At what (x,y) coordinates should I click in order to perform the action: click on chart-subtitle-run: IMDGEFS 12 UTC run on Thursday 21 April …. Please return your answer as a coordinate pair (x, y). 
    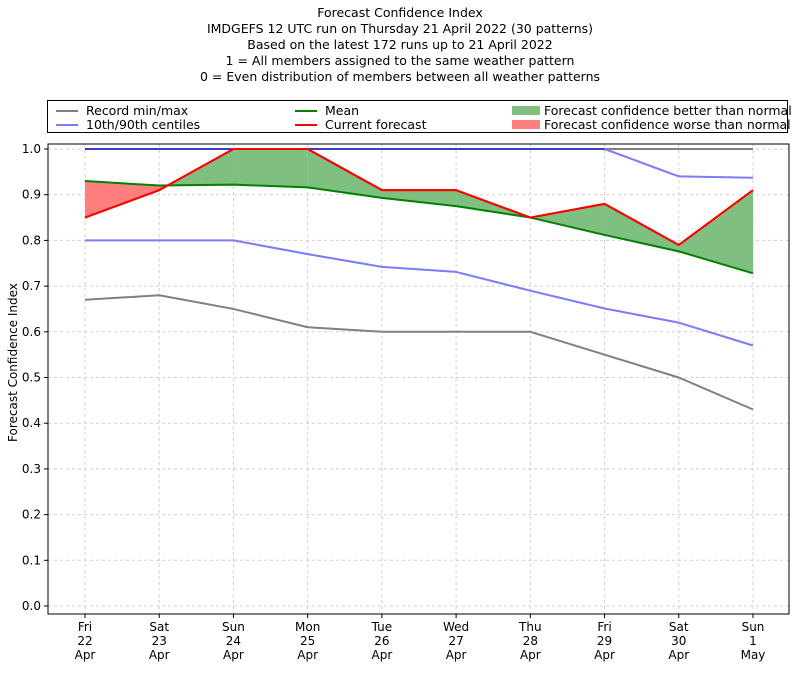
    Looking at the image, I should click on (400, 28).